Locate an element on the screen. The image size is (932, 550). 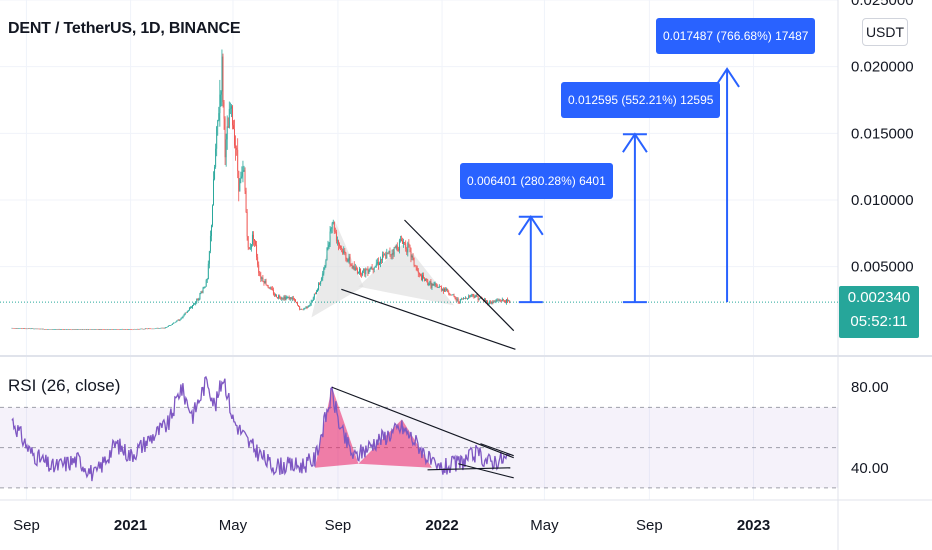
price-tick-label: 0.015000 is located at coordinates (882, 133).